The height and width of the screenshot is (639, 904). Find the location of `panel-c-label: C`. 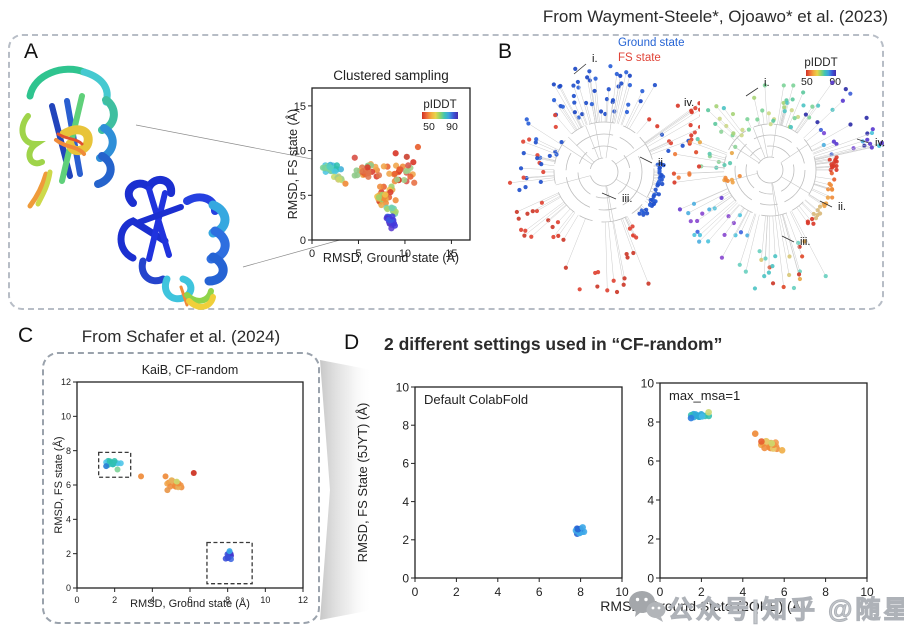

panel-c-label: C is located at coordinates (26, 335).